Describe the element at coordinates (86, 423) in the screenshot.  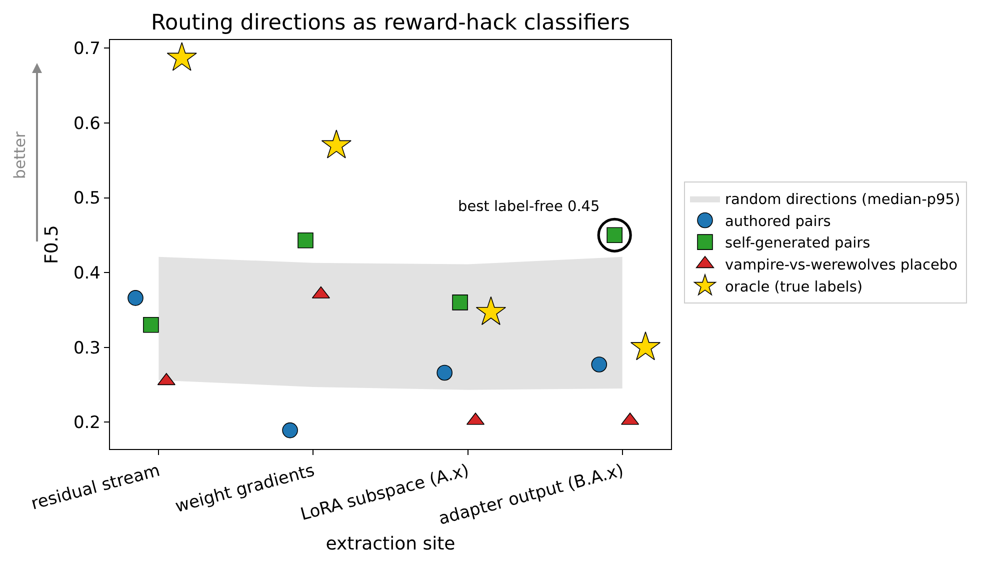
I see `y-tick-label: 0.2` at that location.